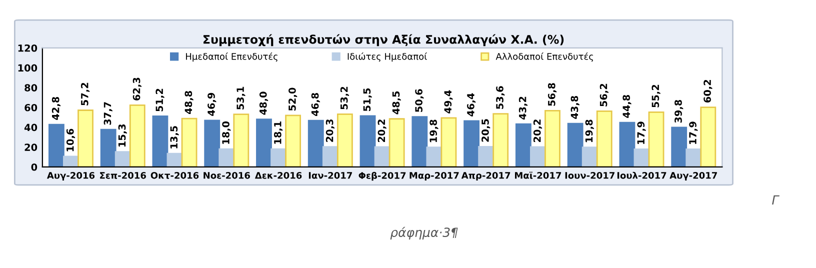 The height and width of the screenshot is (268, 816). Describe the element at coordinates (212, 104) in the screenshot. I see `data-label: 46,9` at that location.